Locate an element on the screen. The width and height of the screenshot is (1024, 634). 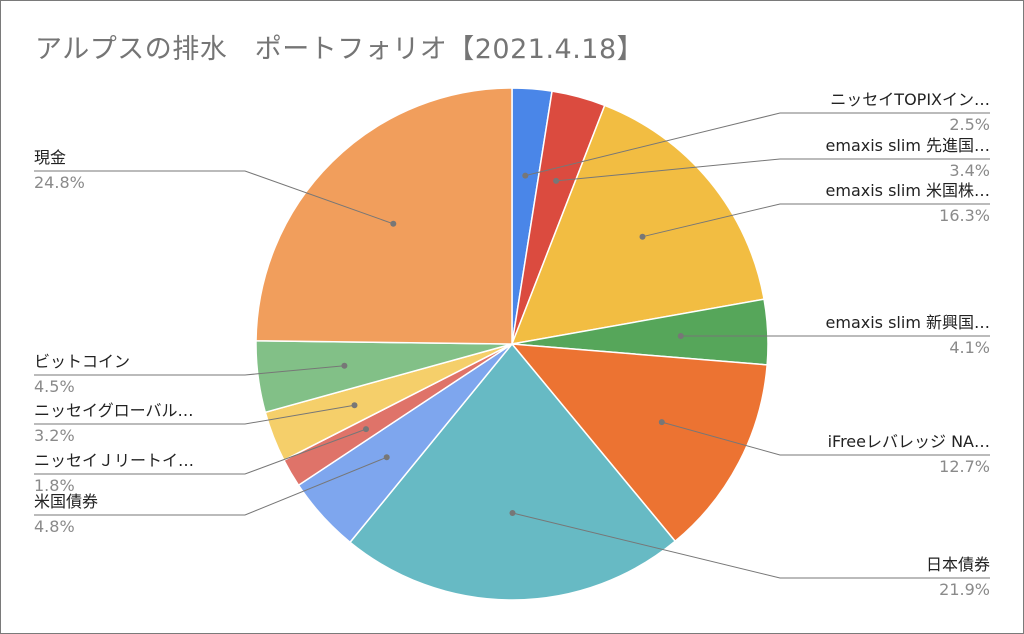
slice-2-percent-label: 3.4% is located at coordinates (969, 170).